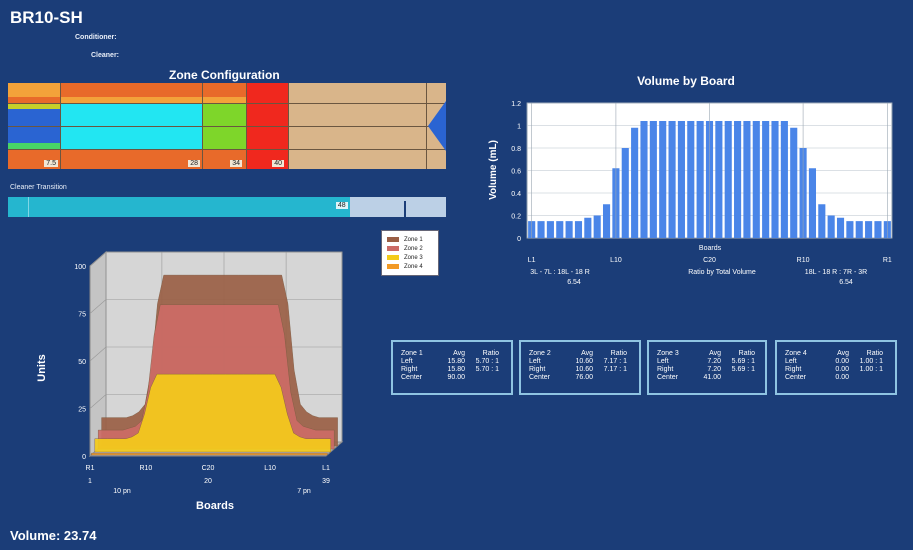 Image resolution: width=913 pixels, height=550 pixels. I want to click on panel-zone-title: Zone 1, so click(412, 353).